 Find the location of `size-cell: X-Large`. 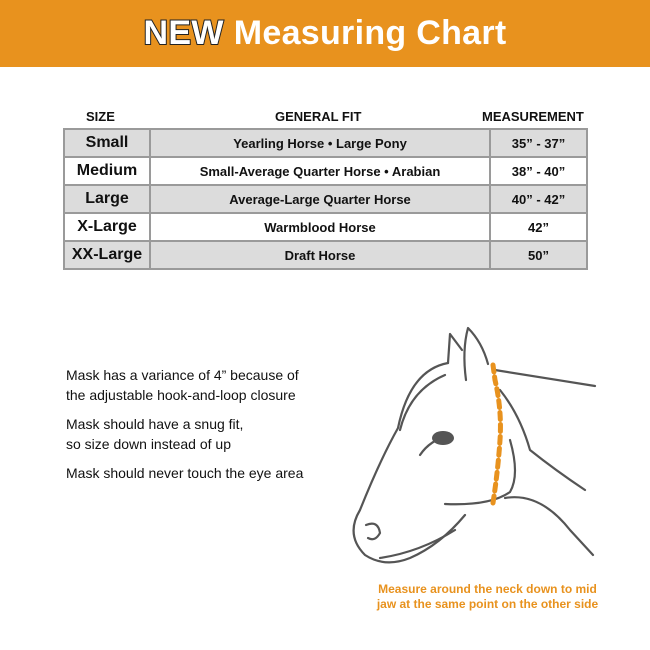

size-cell: X-Large is located at coordinates (107, 227).